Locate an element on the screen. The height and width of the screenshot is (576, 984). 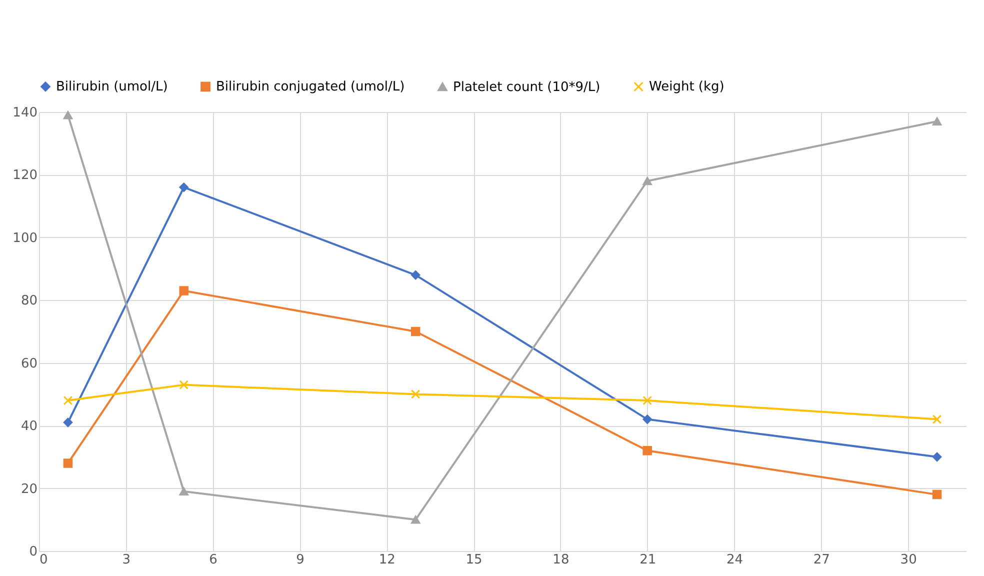
y-tick-label: 100 is located at coordinates (25, 238).